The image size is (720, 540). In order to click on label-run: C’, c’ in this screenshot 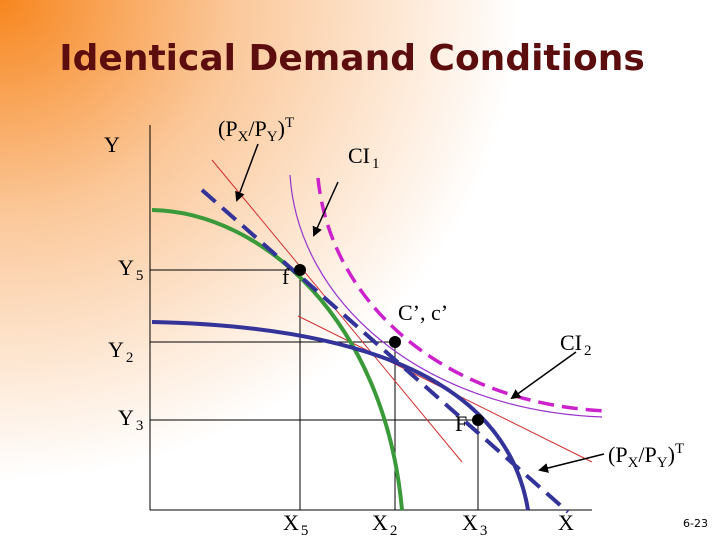, I will do `click(423, 312)`.